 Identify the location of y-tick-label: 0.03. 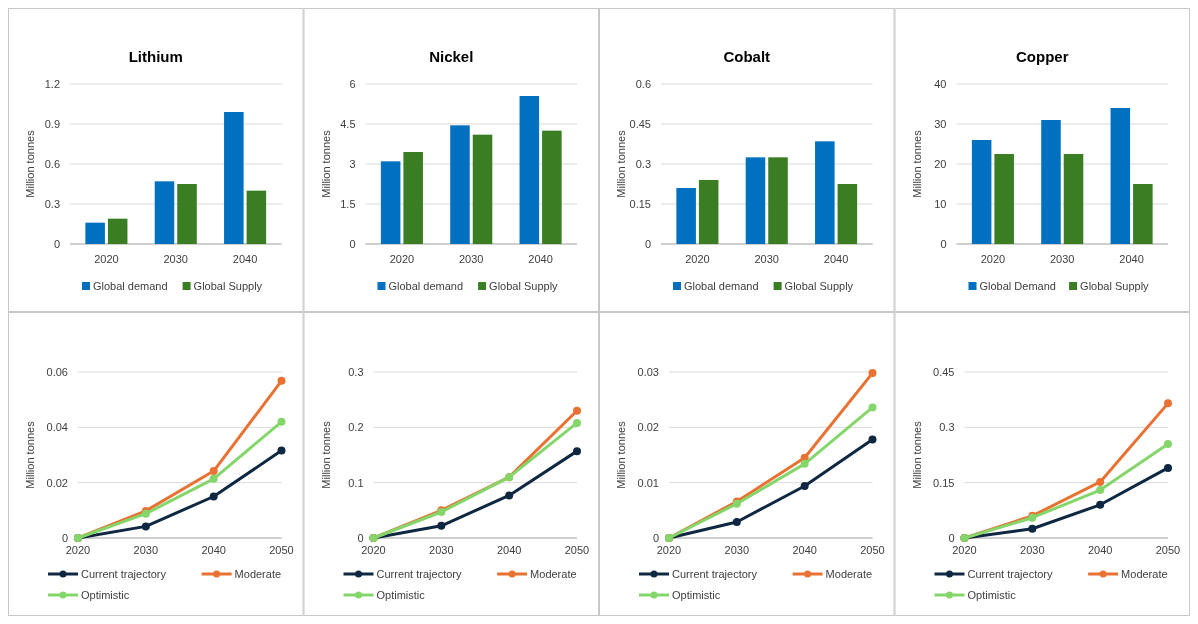
(648, 372).